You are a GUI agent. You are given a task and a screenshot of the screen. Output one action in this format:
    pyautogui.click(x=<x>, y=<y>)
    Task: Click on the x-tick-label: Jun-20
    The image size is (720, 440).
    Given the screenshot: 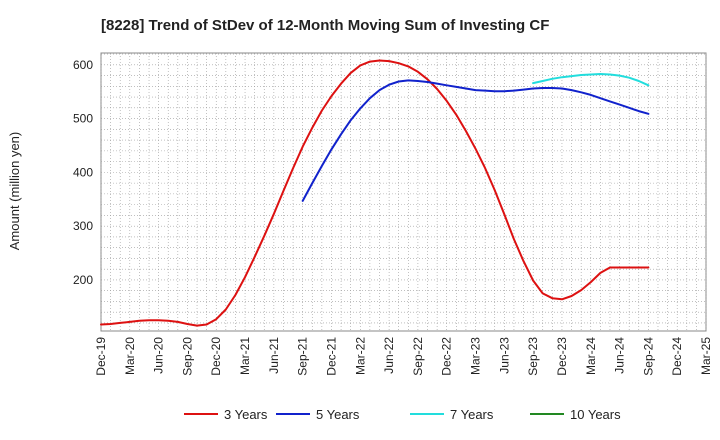 What is the action you would take?
    pyautogui.click(x=159, y=355)
    